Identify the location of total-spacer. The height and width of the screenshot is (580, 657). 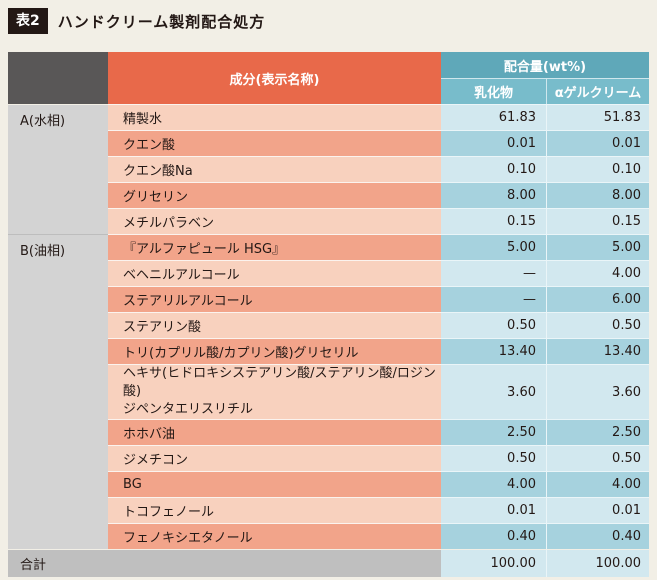
(274, 563).